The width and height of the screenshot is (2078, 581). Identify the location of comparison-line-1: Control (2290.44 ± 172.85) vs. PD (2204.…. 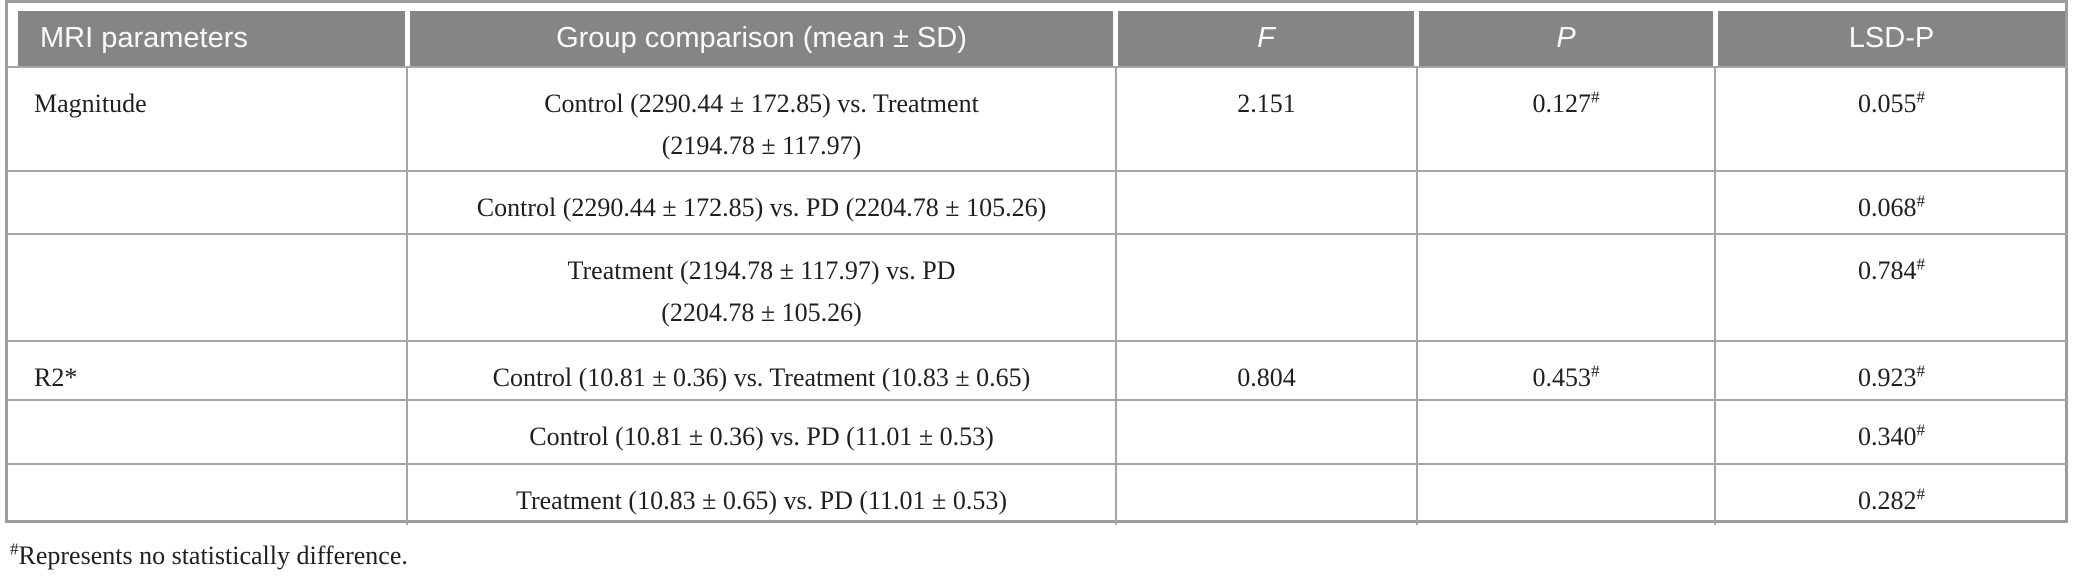
(761, 207).